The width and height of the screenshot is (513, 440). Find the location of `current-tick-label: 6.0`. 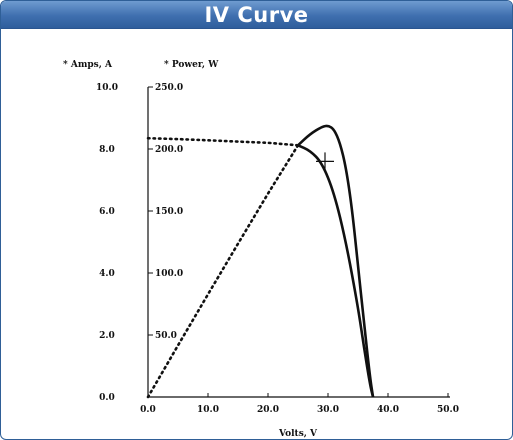

current-tick-label: 6.0 is located at coordinates (107, 212).